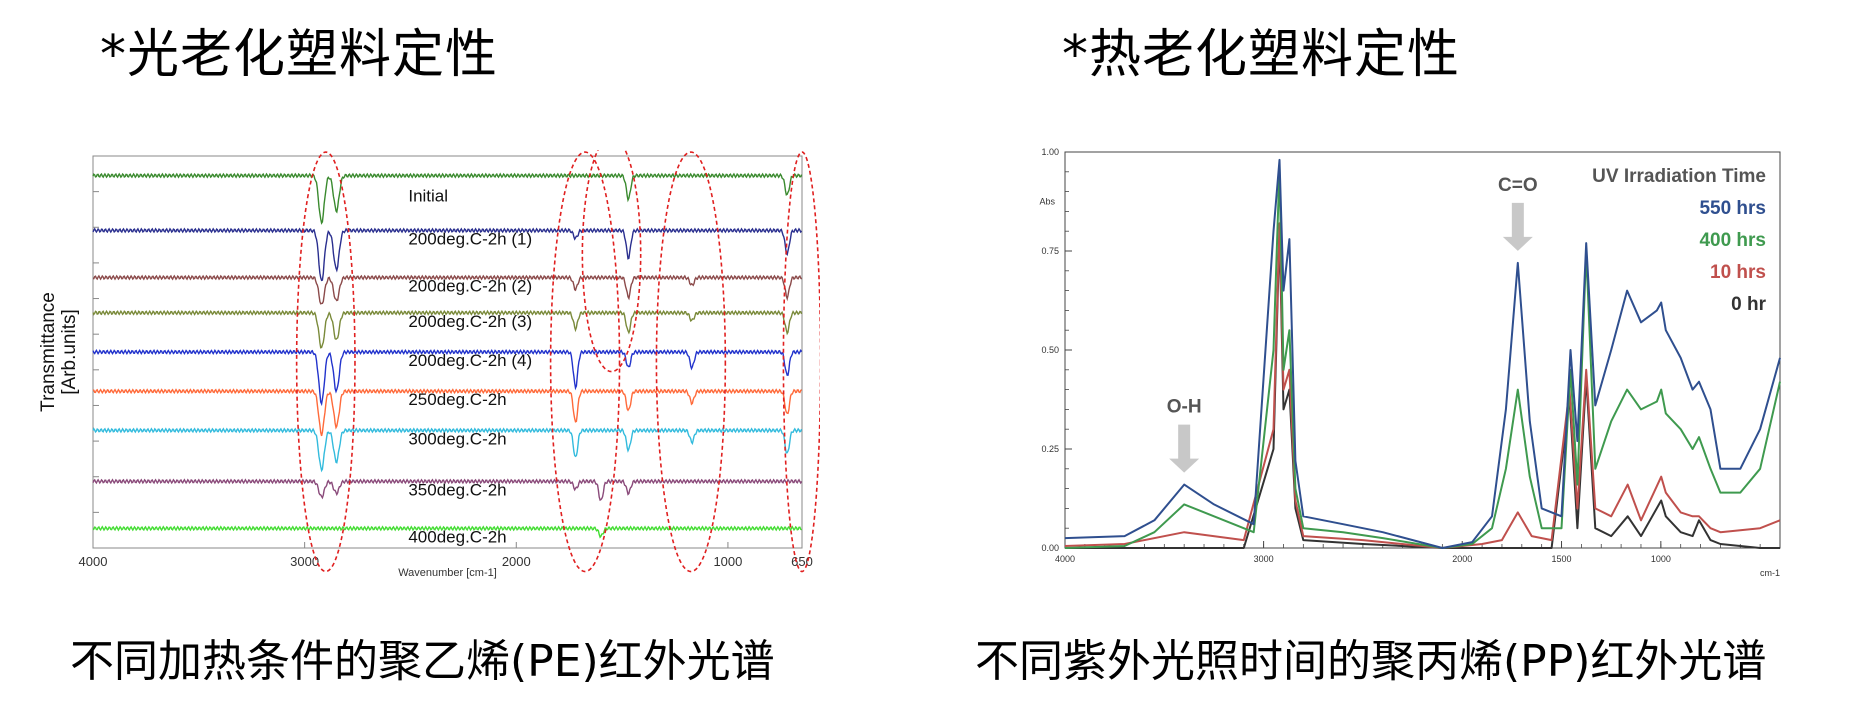  What do you see at coordinates (1050, 251) in the screenshot?
I see `y-tick-label: 0.75` at bounding box center [1050, 251].